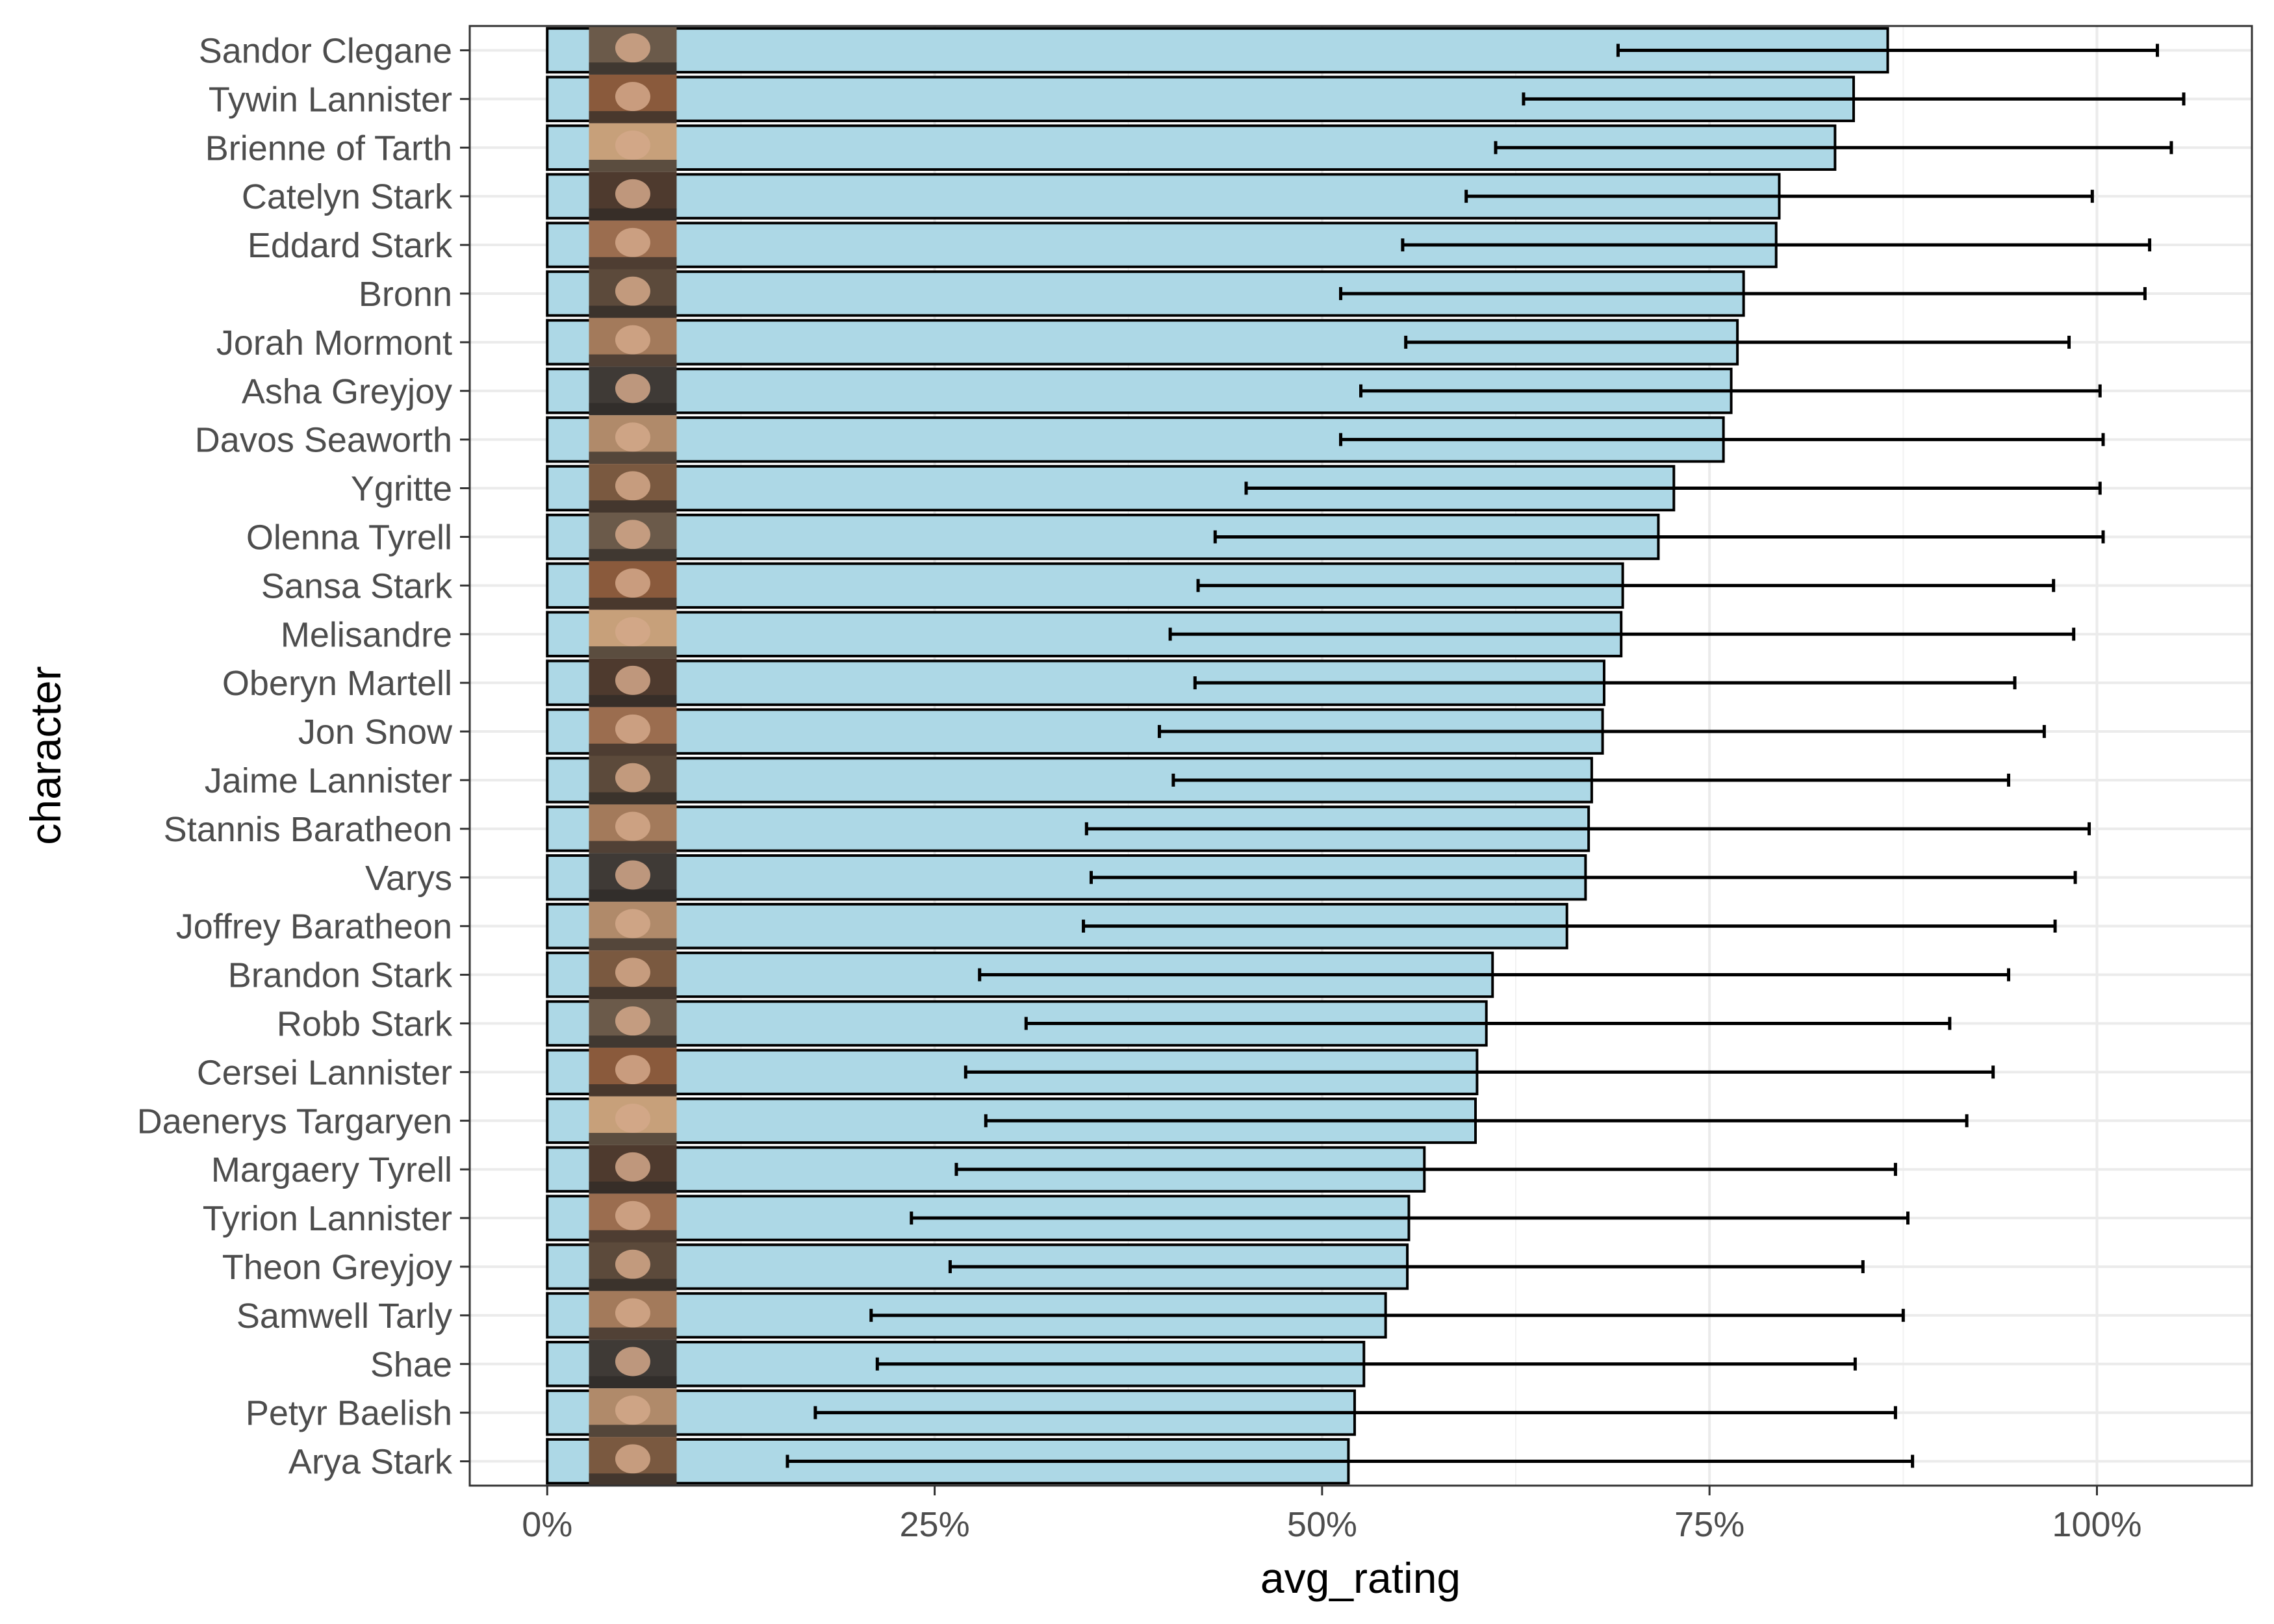 The height and width of the screenshot is (1624, 2274). Describe the element at coordinates (411, 1364) in the screenshot. I see `category-label: Shae` at that location.